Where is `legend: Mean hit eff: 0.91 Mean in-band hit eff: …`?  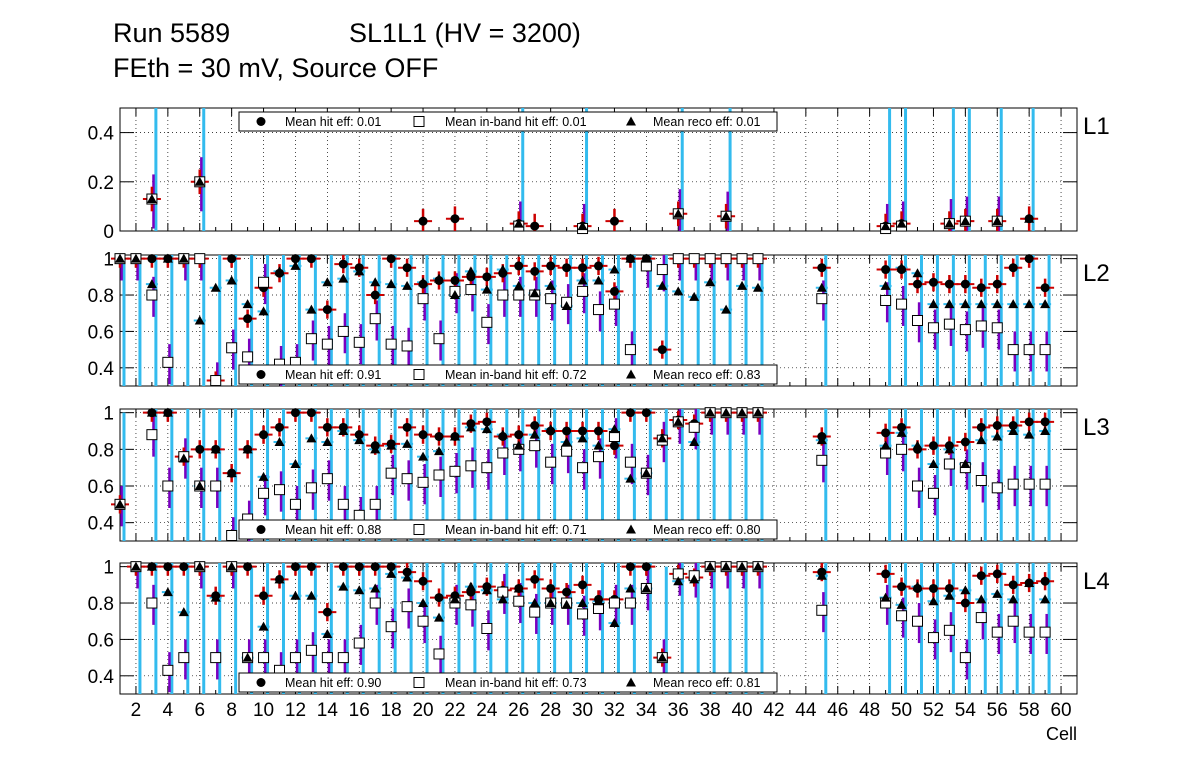 legend: Mean hit eff: 0.91 Mean in-band hit eff: … is located at coordinates (508, 374).